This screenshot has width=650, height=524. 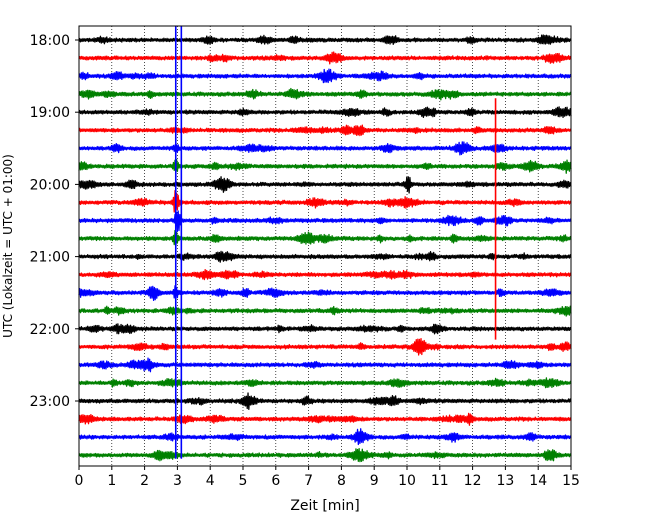 What do you see at coordinates (325, 201) in the screenshot?
I see `trace-2015` at bounding box center [325, 201].